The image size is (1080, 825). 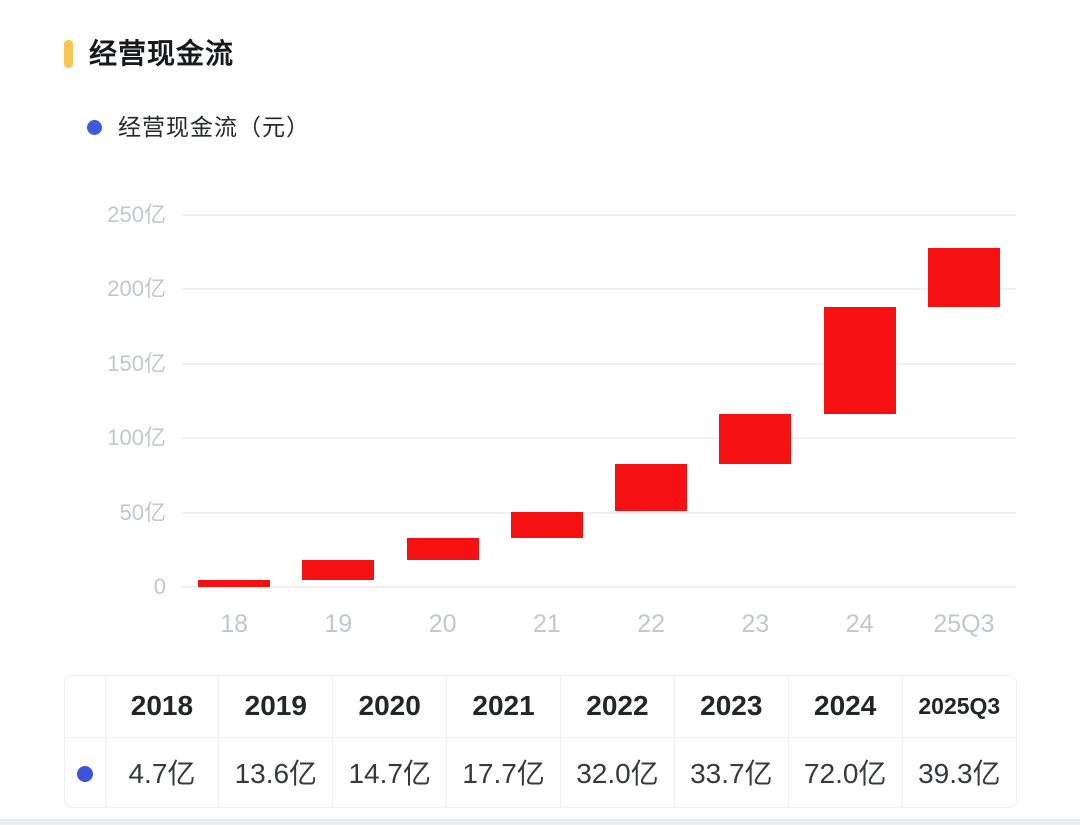 I want to click on table-header-2018: 2018, so click(x=162, y=707).